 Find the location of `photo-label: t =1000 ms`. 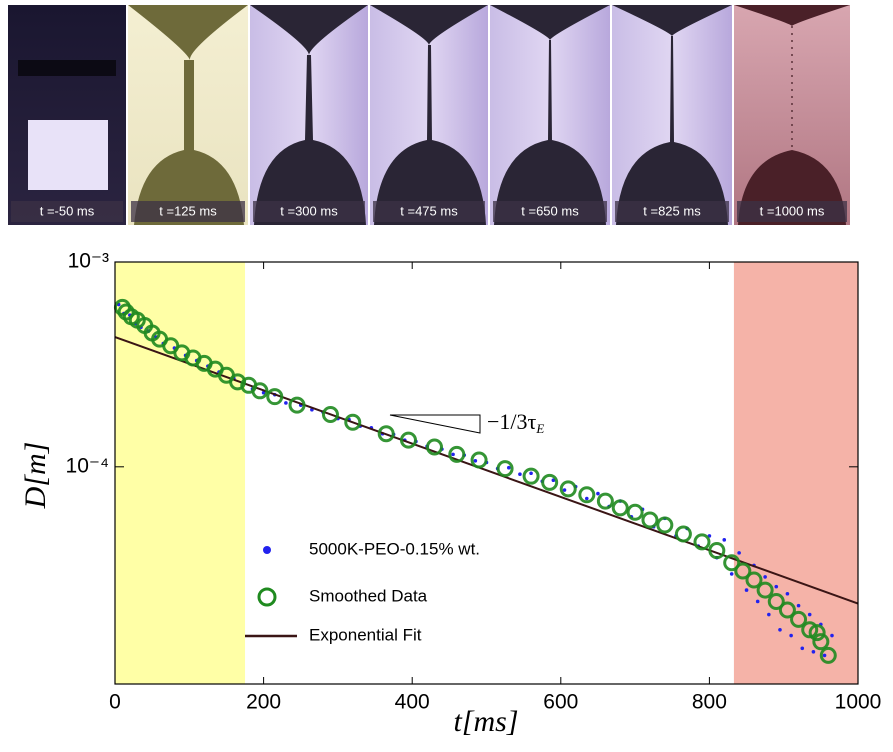

photo-label: t =1000 ms is located at coordinates (792, 210).